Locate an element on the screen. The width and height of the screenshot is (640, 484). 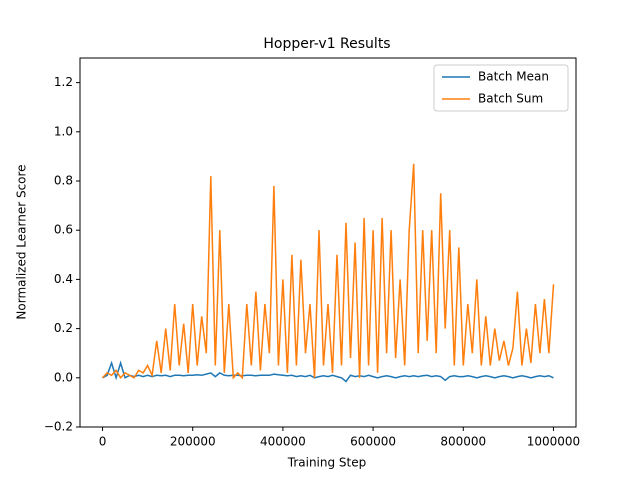
y-tick-label: 0.0 is located at coordinates (63, 377).